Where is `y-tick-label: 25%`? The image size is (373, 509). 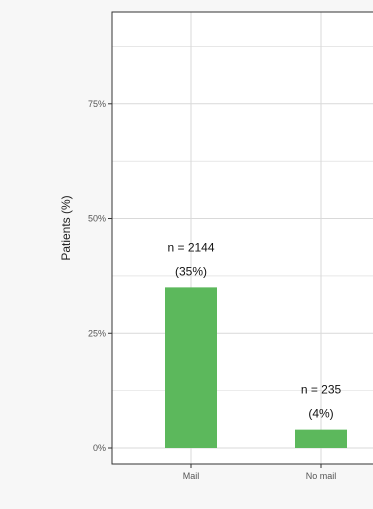
y-tick-label: 25% is located at coordinates (97, 333).